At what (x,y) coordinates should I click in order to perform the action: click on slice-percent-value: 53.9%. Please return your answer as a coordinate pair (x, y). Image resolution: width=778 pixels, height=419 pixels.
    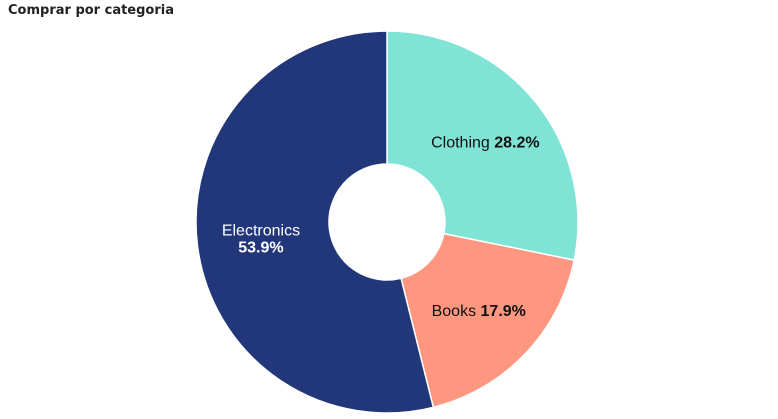
    Looking at the image, I should click on (260, 248).